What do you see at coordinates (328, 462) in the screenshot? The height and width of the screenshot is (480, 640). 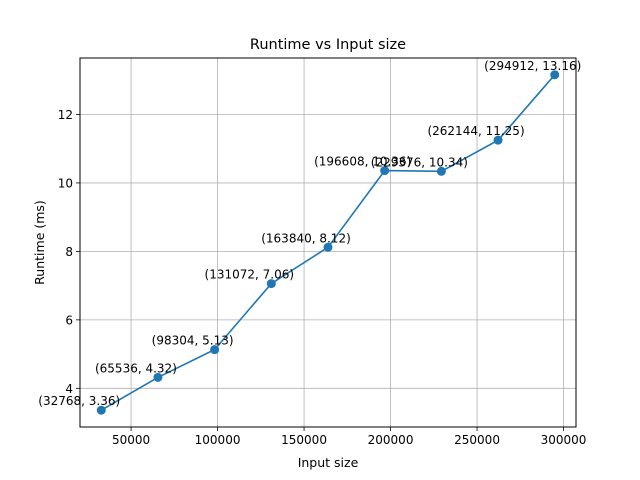 I see `x-axis-label: Input size` at bounding box center [328, 462].